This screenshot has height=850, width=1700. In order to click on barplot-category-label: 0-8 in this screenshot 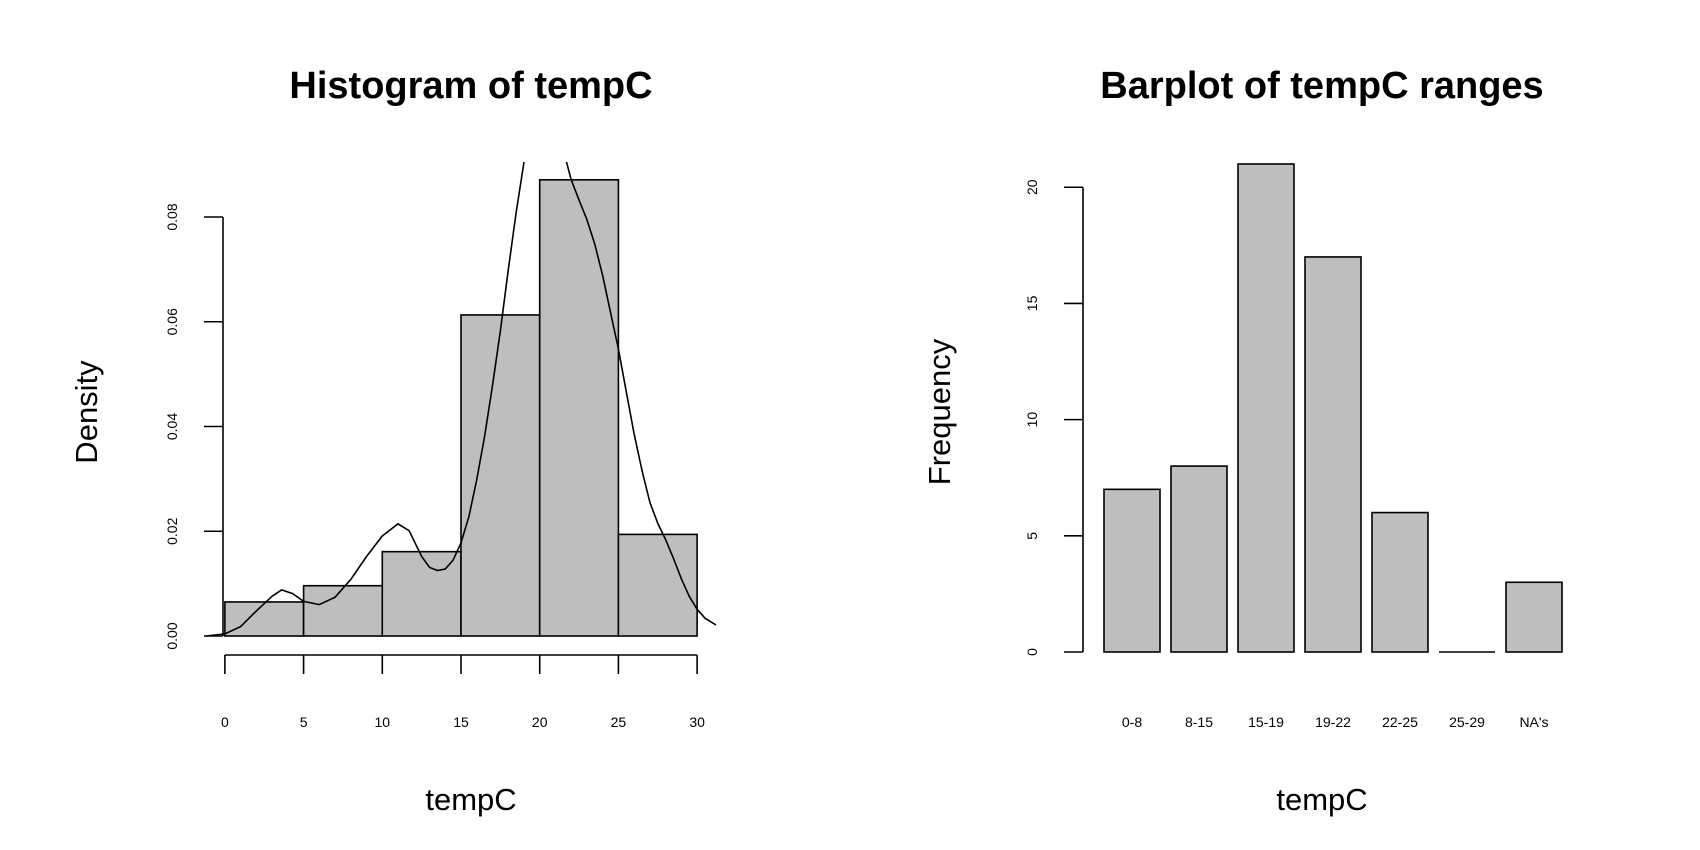, I will do `click(1132, 722)`.